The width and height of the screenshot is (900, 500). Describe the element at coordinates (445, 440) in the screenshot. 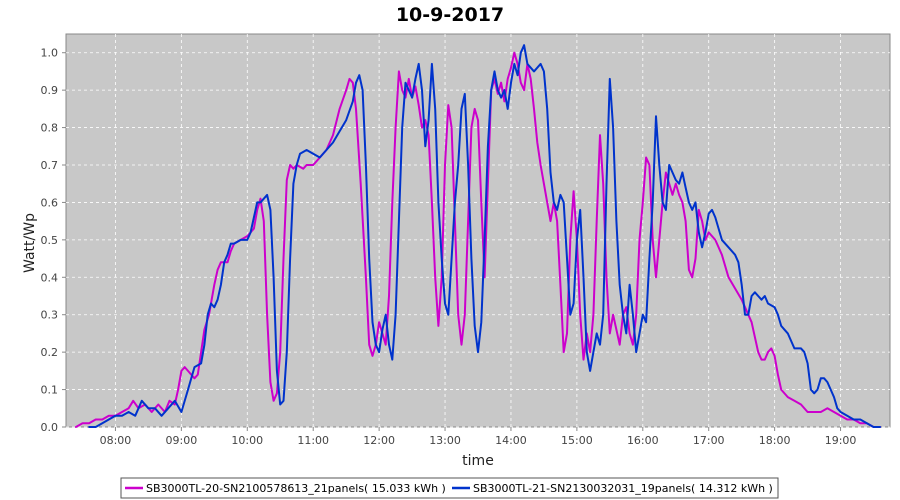

I see `x-tick-label: 13:00` at that location.